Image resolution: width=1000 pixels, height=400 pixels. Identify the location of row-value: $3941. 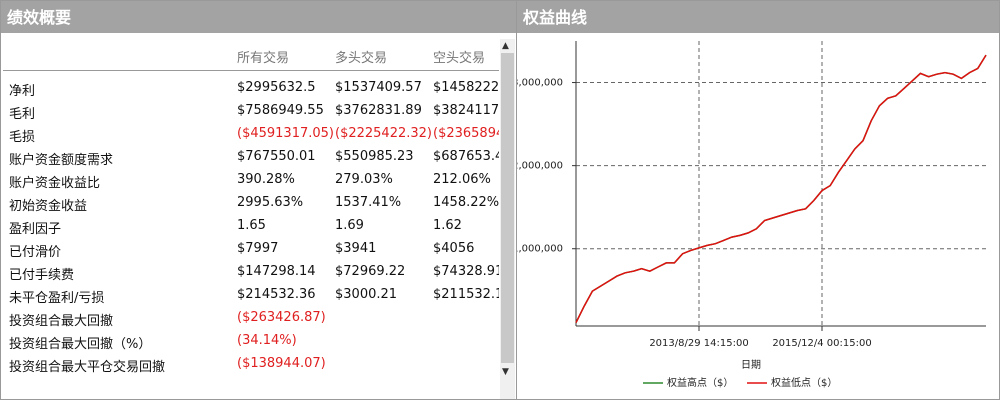
(356, 248).